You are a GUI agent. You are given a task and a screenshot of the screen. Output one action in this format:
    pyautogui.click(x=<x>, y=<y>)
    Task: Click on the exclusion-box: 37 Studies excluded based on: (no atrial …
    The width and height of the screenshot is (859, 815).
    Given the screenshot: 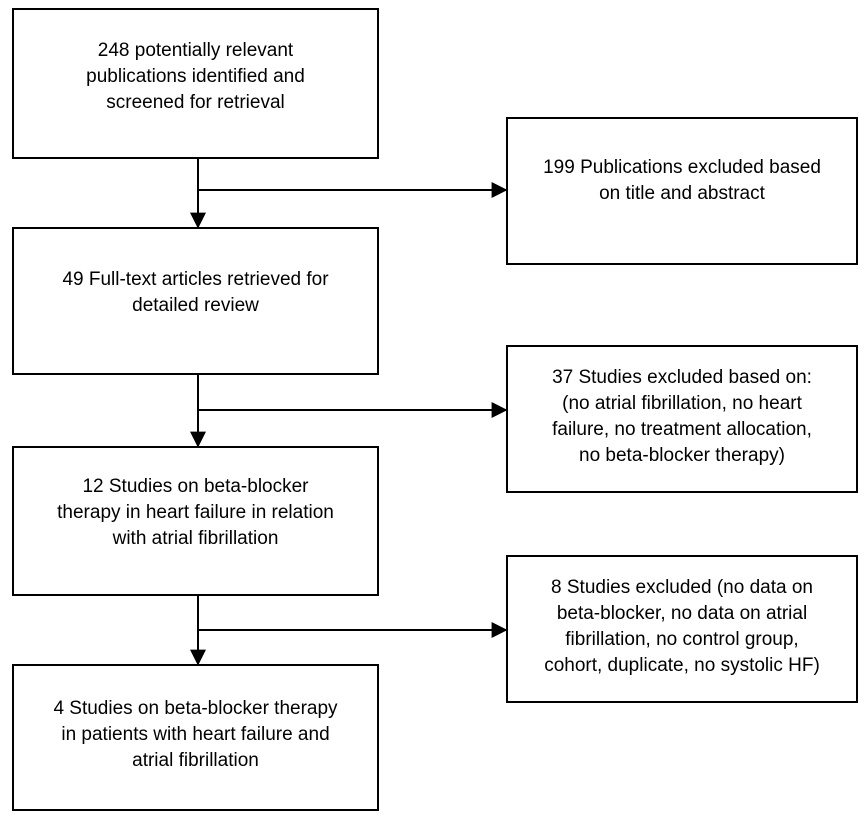 What is the action you would take?
    pyautogui.click(x=682, y=419)
    